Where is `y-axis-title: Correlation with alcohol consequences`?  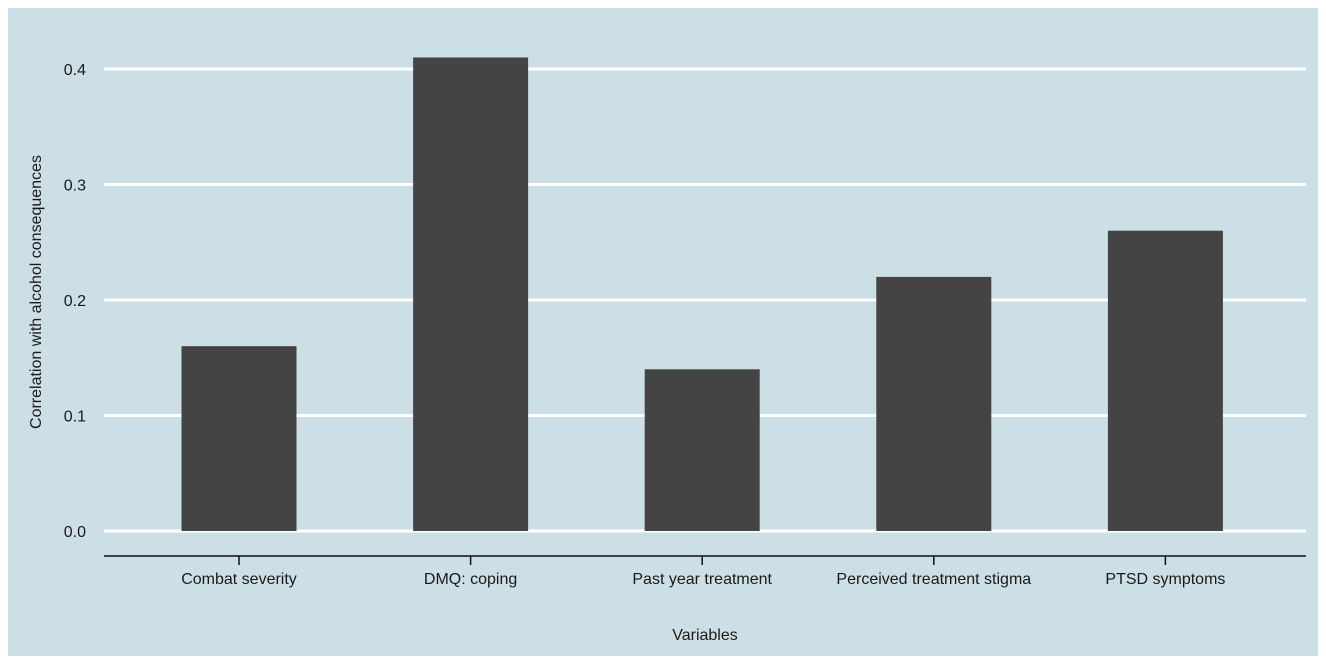
y-axis-title: Correlation with alcohol consequences is located at coordinates (36, 292).